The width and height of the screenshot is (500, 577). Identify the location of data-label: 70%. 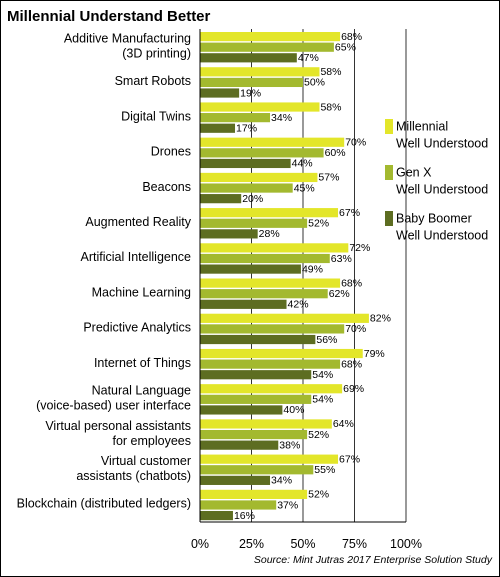
(355, 329).